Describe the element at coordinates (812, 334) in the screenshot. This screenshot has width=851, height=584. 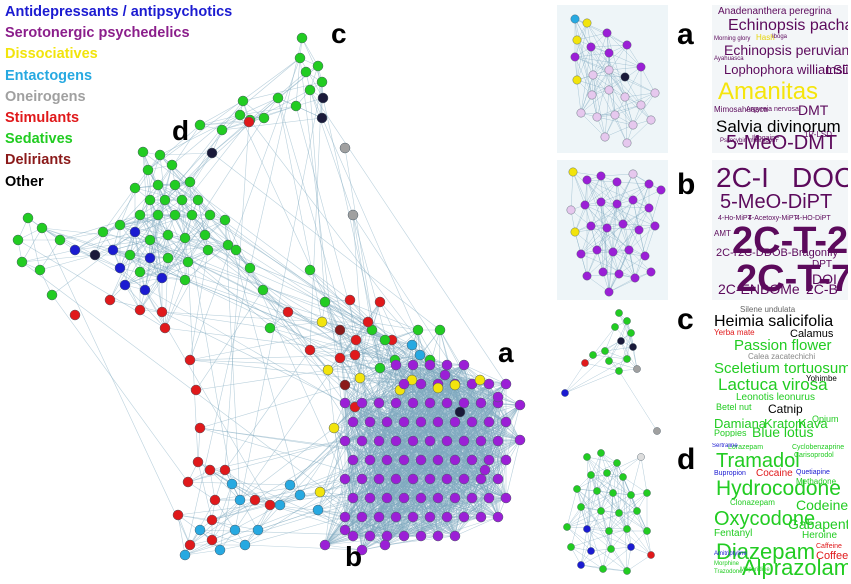
I see `word-cloud-term: Calamus` at that location.